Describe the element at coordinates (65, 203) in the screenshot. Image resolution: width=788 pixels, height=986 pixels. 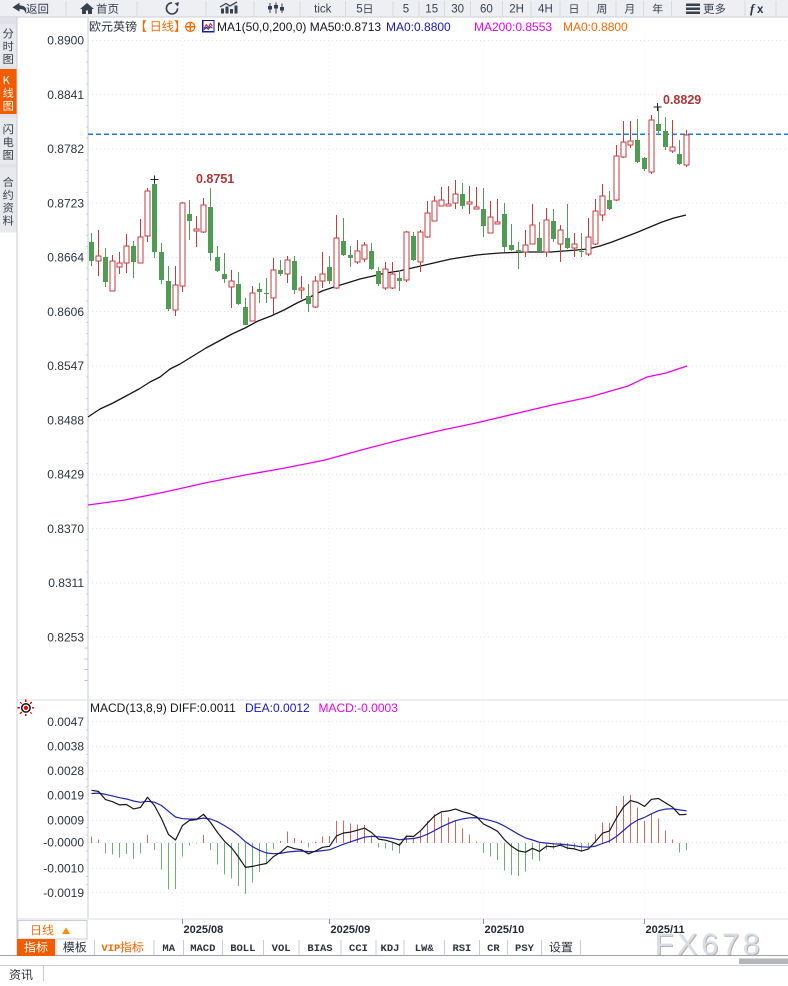
I see `svg-text: 0.8723` at that location.